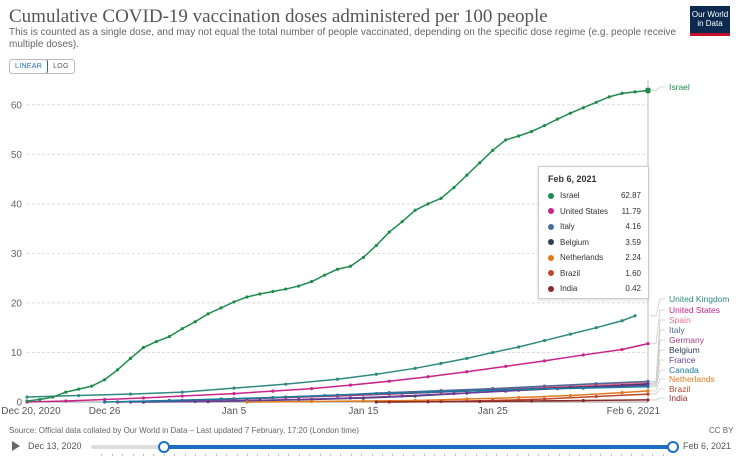 This screenshot has height=457, width=740. Describe the element at coordinates (721, 430) in the screenshot. I see `license-link: CC BY` at that location.